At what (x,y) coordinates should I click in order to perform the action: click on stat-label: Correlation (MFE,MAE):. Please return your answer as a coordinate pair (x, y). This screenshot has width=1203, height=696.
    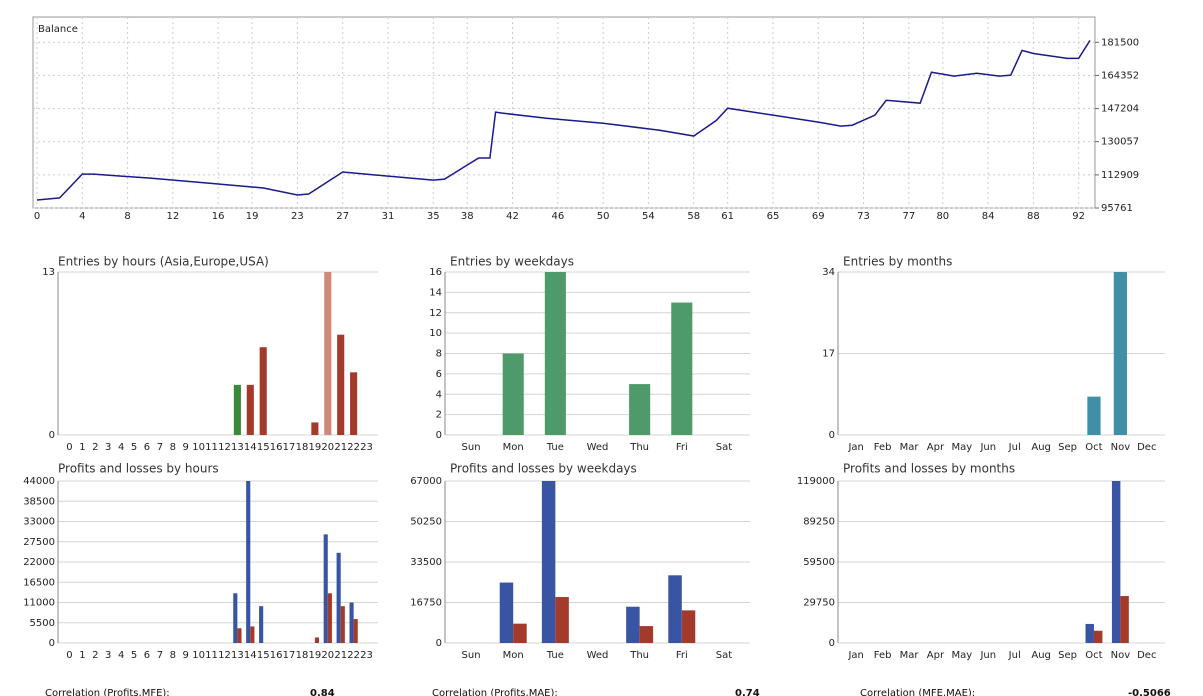
    Looking at the image, I should click on (917, 692).